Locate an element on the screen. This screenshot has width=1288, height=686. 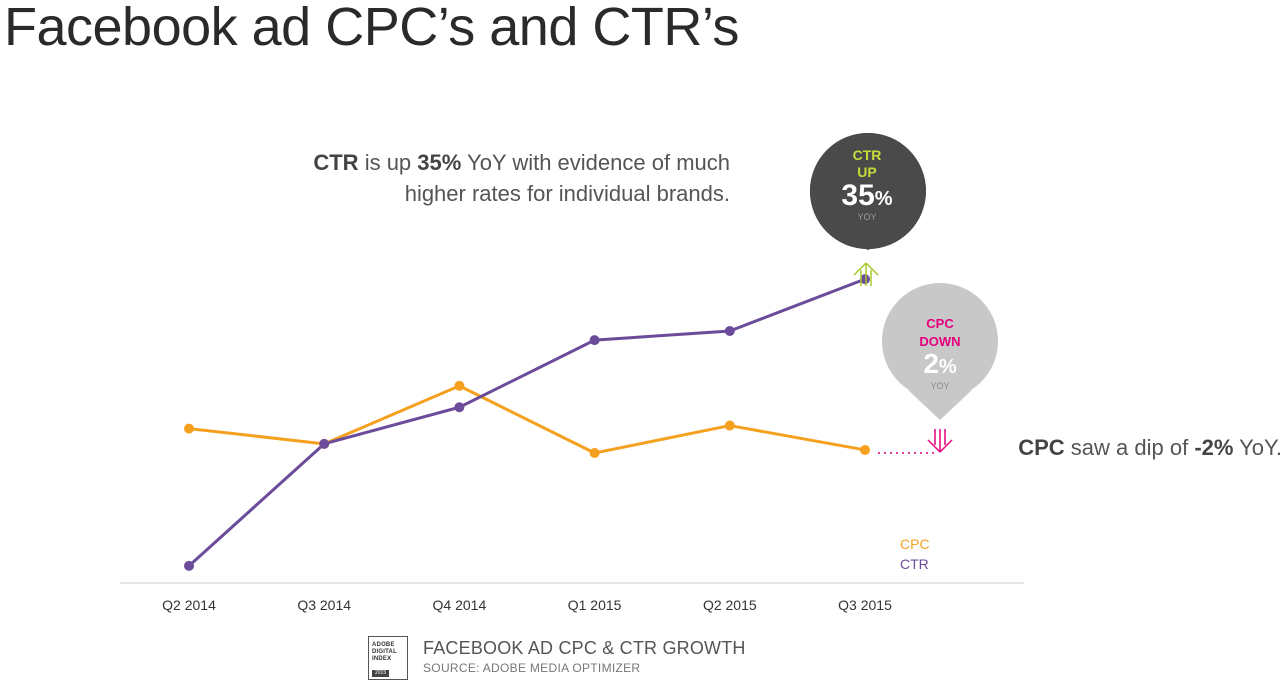
ctr-badge-number: 35 is located at coordinates (857, 195).